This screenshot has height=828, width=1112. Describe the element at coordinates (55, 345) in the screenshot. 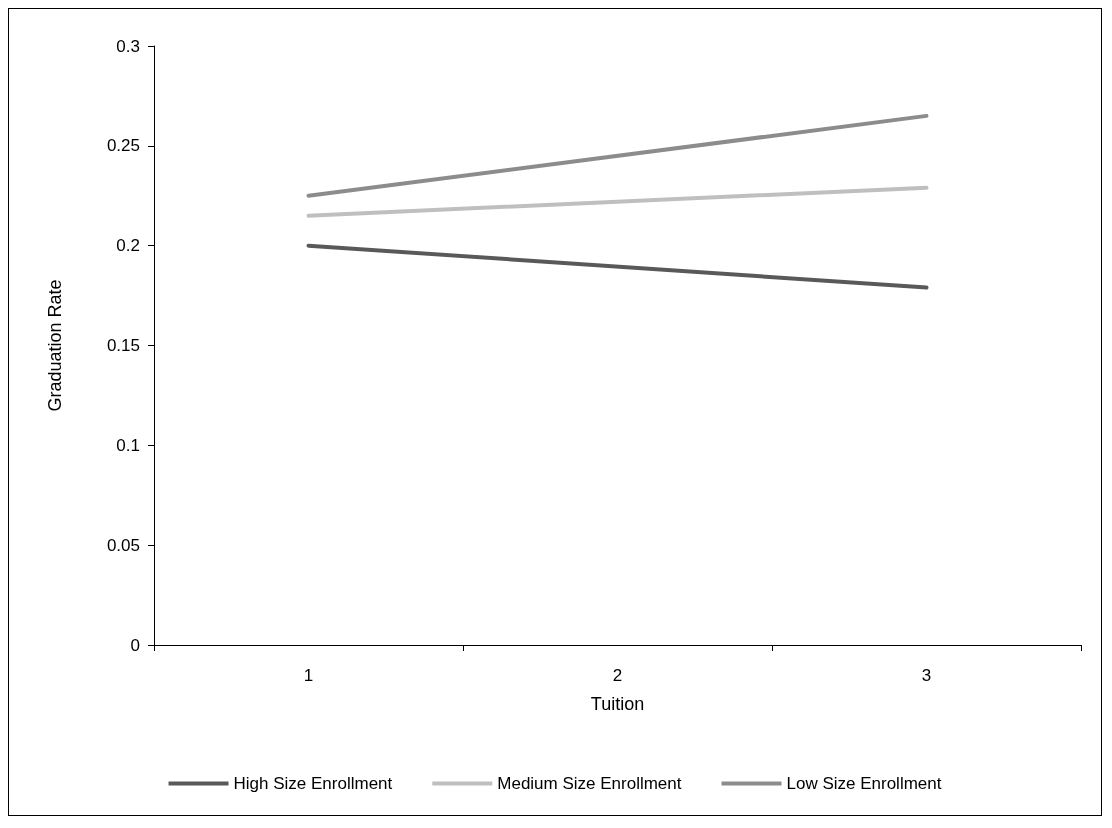

I see `y-axis-title: Graduation Rate` at that location.